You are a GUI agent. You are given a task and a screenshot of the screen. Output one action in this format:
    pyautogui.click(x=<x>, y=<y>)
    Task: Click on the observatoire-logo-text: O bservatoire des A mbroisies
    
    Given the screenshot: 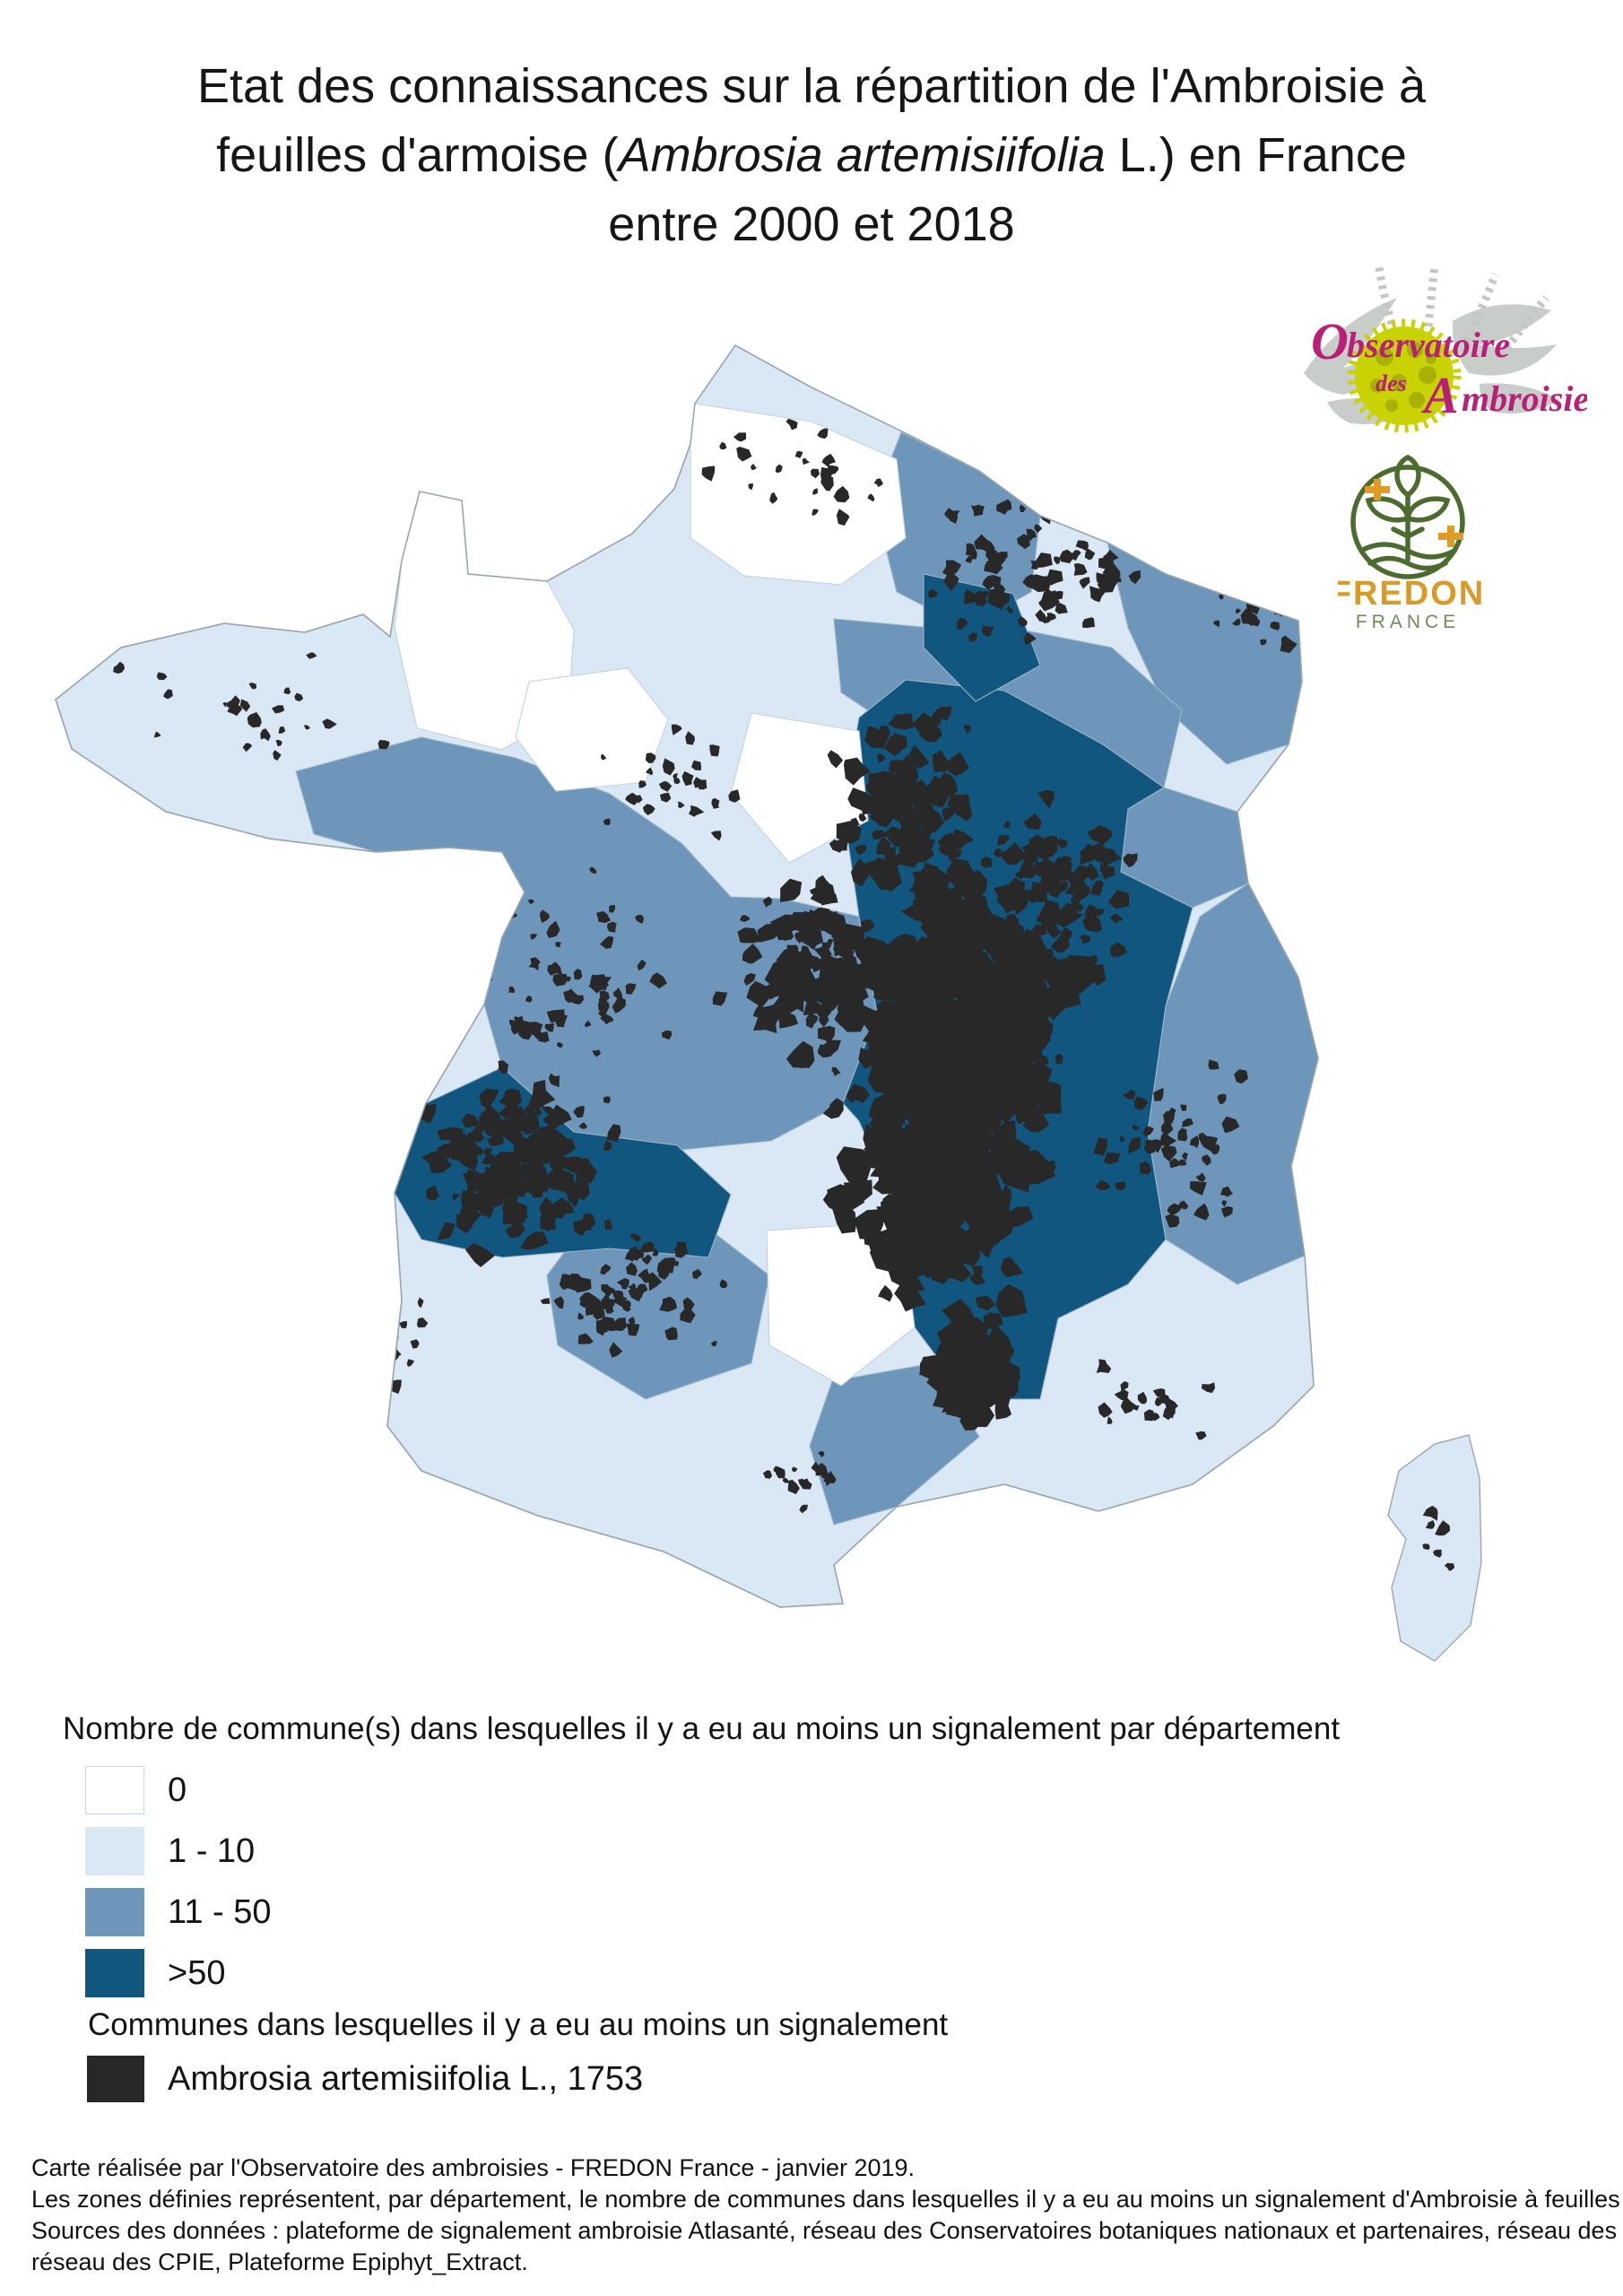 What is the action you would take?
    pyautogui.click(x=1457, y=368)
    